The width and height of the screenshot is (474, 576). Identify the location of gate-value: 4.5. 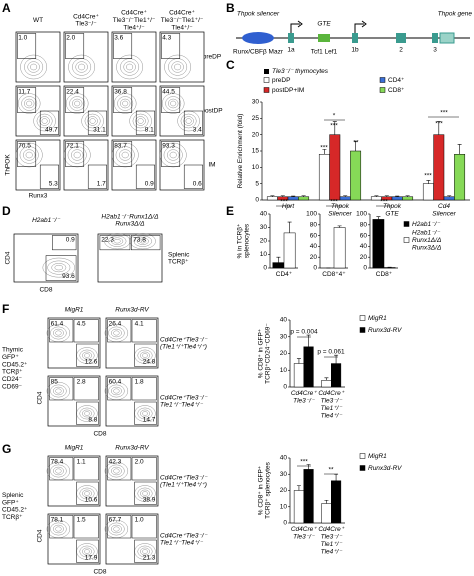
(81, 324).